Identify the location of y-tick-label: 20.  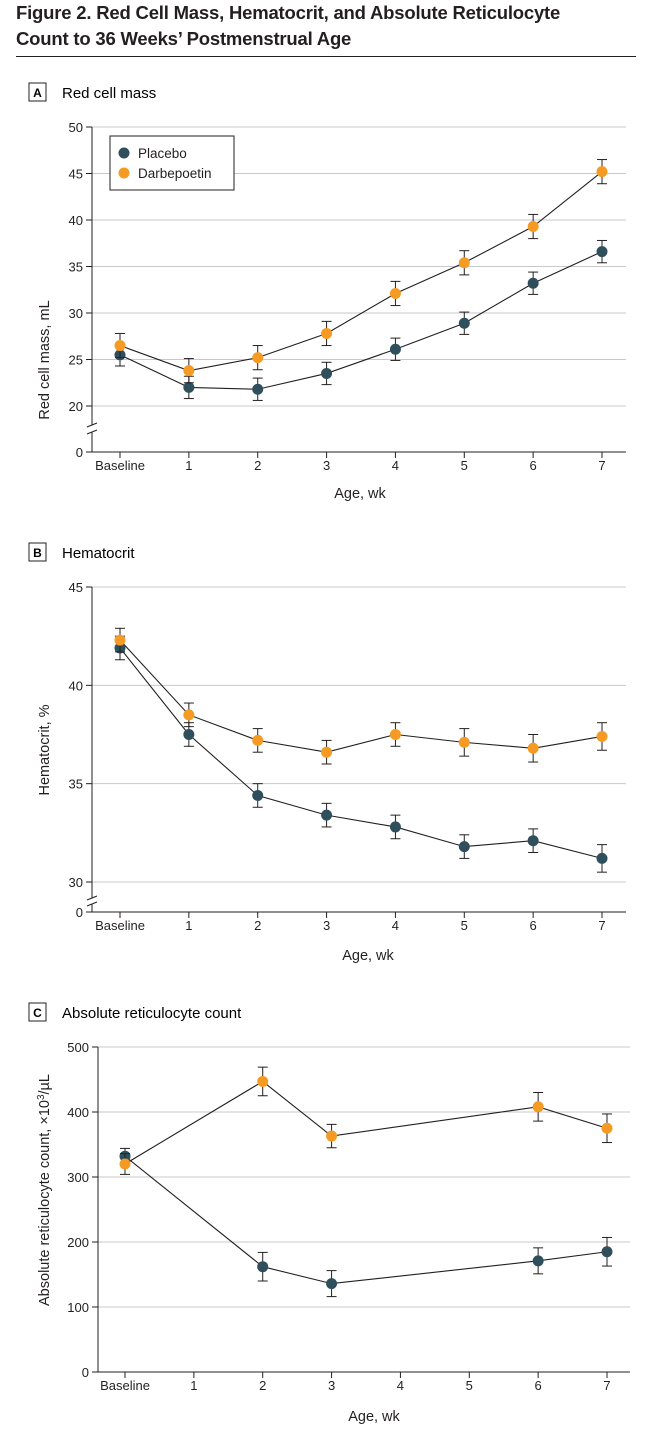
(76, 406).